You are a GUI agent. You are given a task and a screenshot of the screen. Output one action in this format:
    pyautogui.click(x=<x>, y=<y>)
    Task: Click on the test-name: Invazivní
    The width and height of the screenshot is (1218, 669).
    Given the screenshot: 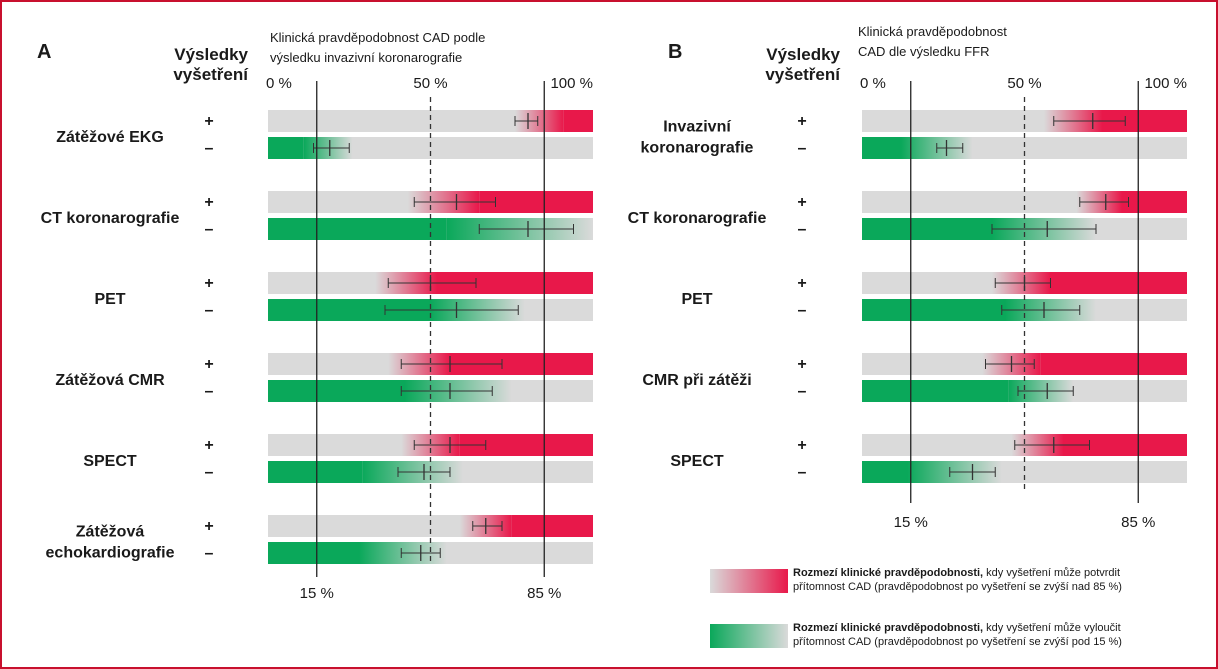 What is the action you would take?
    pyautogui.click(x=697, y=127)
    